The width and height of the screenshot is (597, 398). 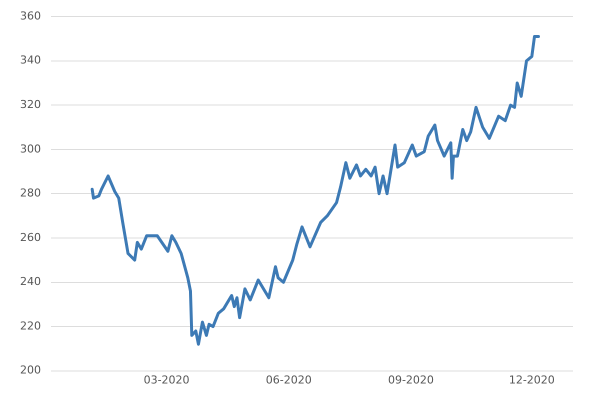 What do you see at coordinates (30, 105) in the screenshot?
I see `y-tick-label: 320` at bounding box center [30, 105].